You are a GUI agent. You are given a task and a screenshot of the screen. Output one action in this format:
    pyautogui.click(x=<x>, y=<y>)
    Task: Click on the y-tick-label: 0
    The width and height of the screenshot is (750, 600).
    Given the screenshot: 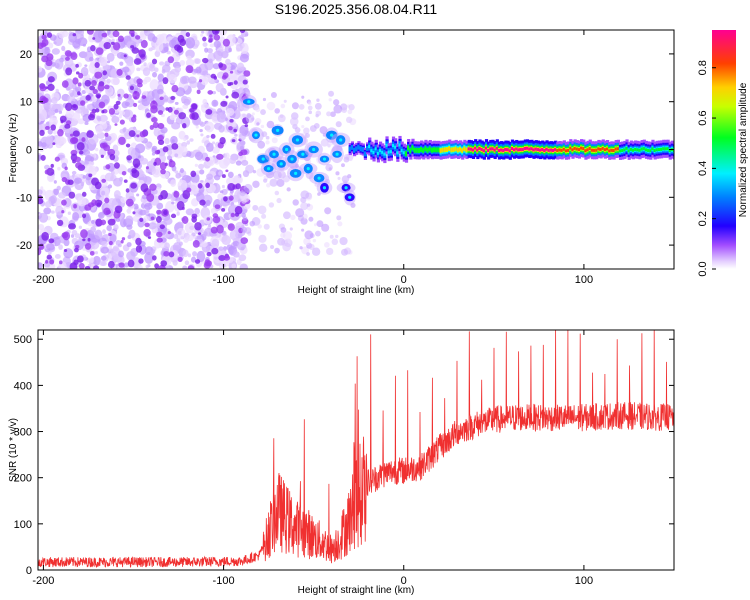 What is the action you would take?
    pyautogui.click(x=29, y=151)
    